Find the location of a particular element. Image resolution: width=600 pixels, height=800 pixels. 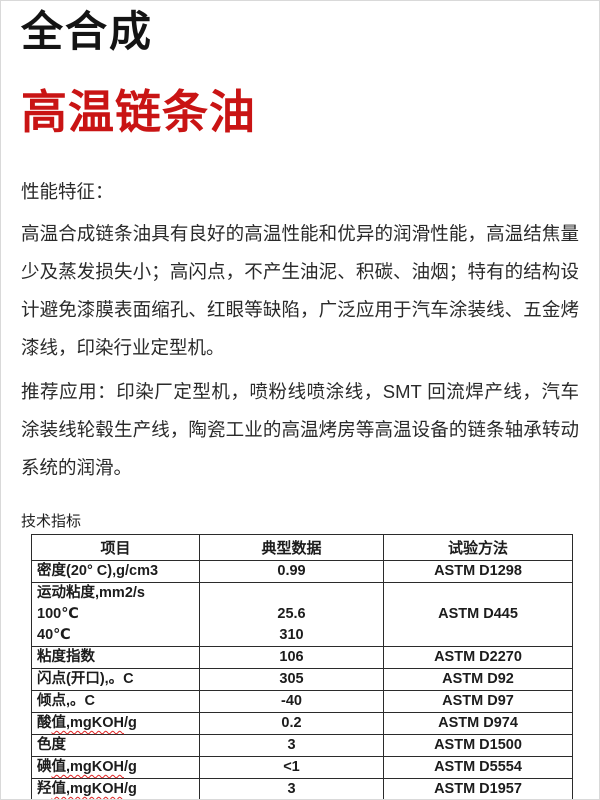

spec-value-cell: 106 is located at coordinates (291, 657).